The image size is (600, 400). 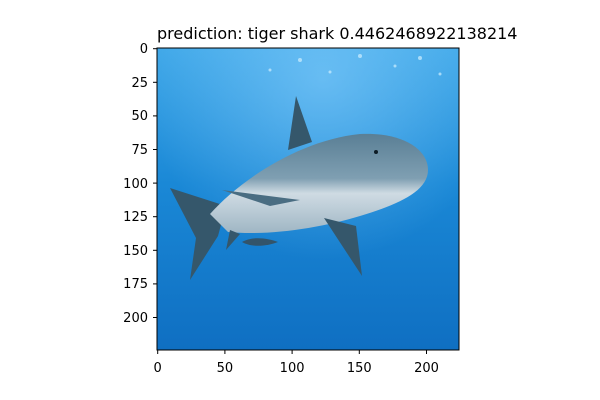 What do you see at coordinates (292, 368) in the screenshot?
I see `x-tick-label: 100` at bounding box center [292, 368].